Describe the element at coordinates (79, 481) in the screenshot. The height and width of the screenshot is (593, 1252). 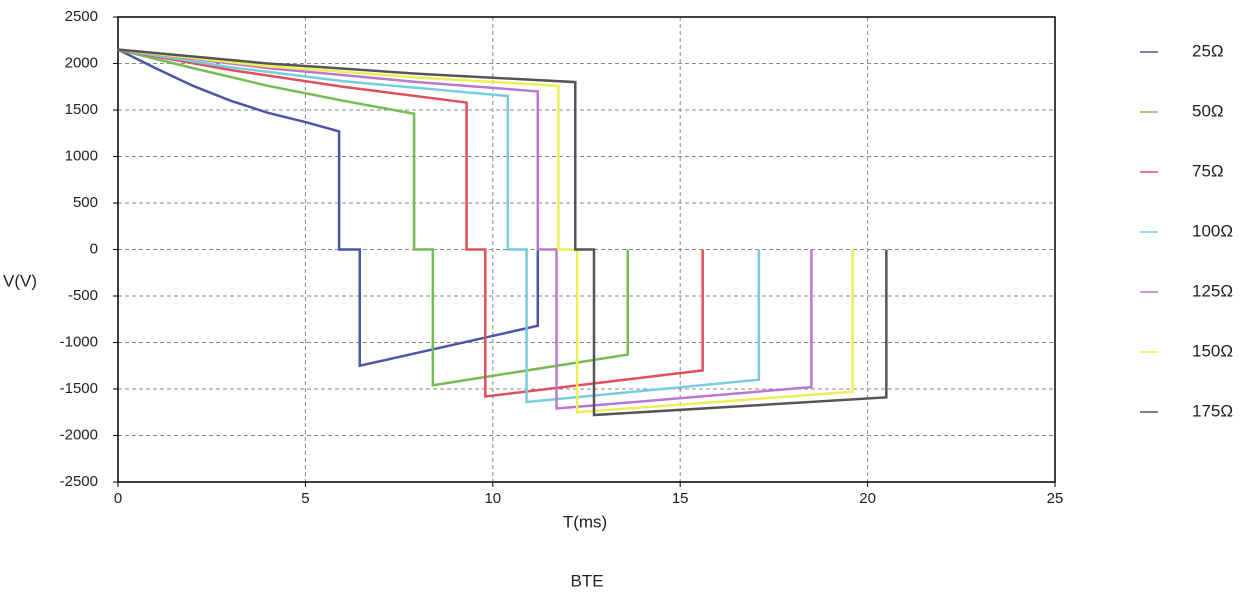
I see `y-tick-label: -2500` at that location.